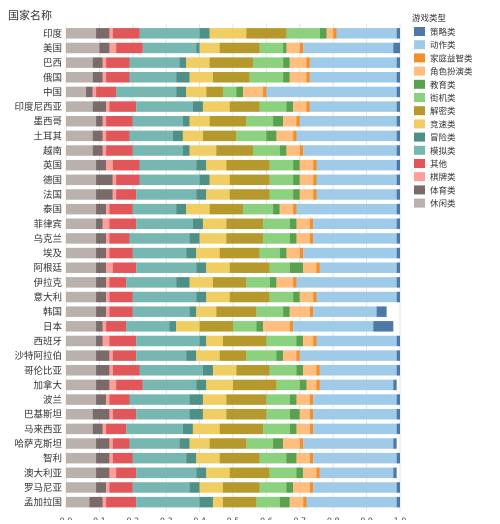 This screenshot has height=524, width=500. Describe the element at coordinates (52, 400) in the screenshot. I see `category-label: 波兰` at that location.